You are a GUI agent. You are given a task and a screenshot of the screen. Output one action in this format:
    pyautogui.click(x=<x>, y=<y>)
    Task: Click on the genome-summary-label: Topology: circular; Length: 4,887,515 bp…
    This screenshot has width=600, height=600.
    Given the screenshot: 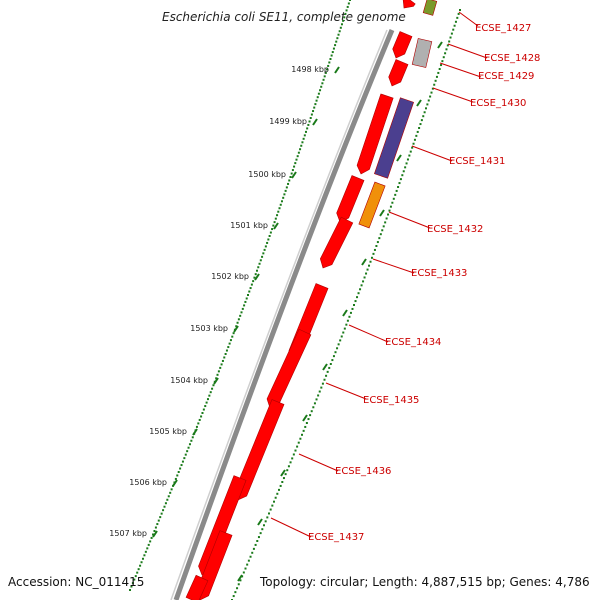 What is the action you would take?
    pyautogui.click(x=425, y=582)
    